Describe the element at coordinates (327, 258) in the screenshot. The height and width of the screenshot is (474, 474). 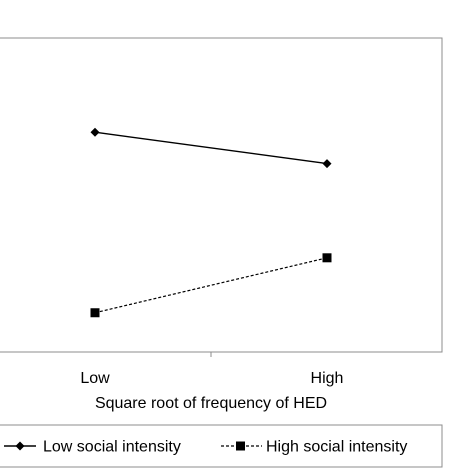
I see `data-point-high-social-intensity-high` at that location.